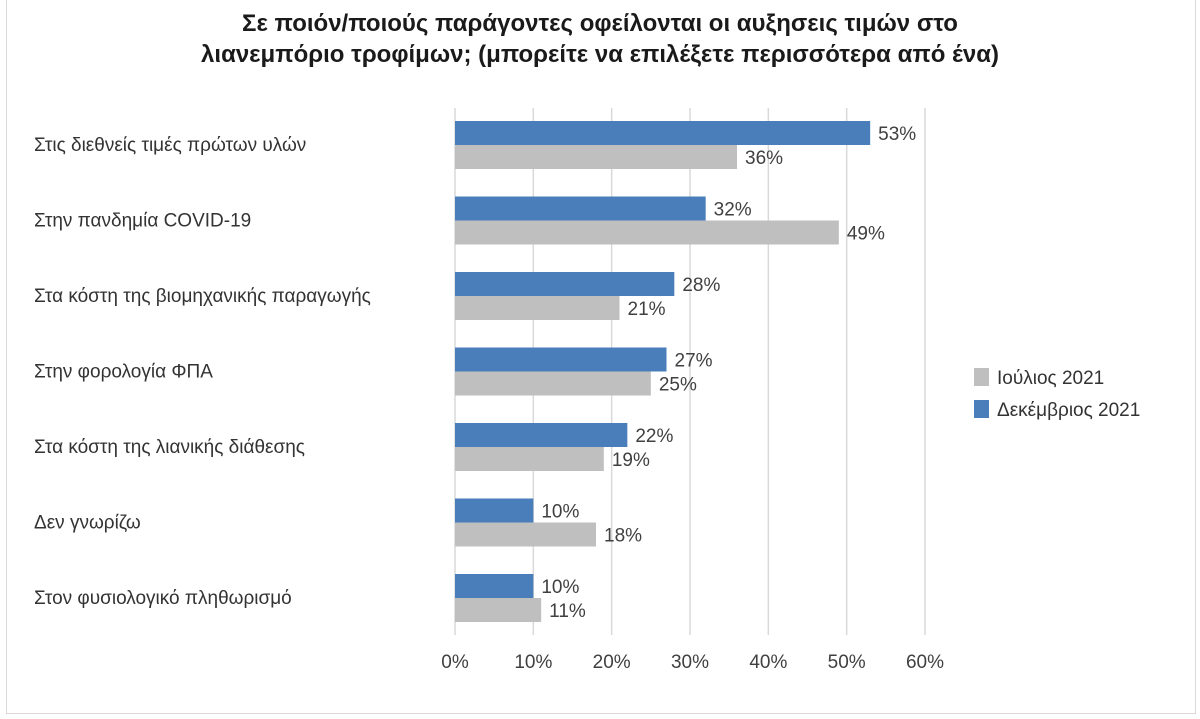 The height and width of the screenshot is (719, 1200). Describe the element at coordinates (169, 447) in the screenshot. I see `category-label: Στα κόστη της λιανικής διάθεσης` at that location.